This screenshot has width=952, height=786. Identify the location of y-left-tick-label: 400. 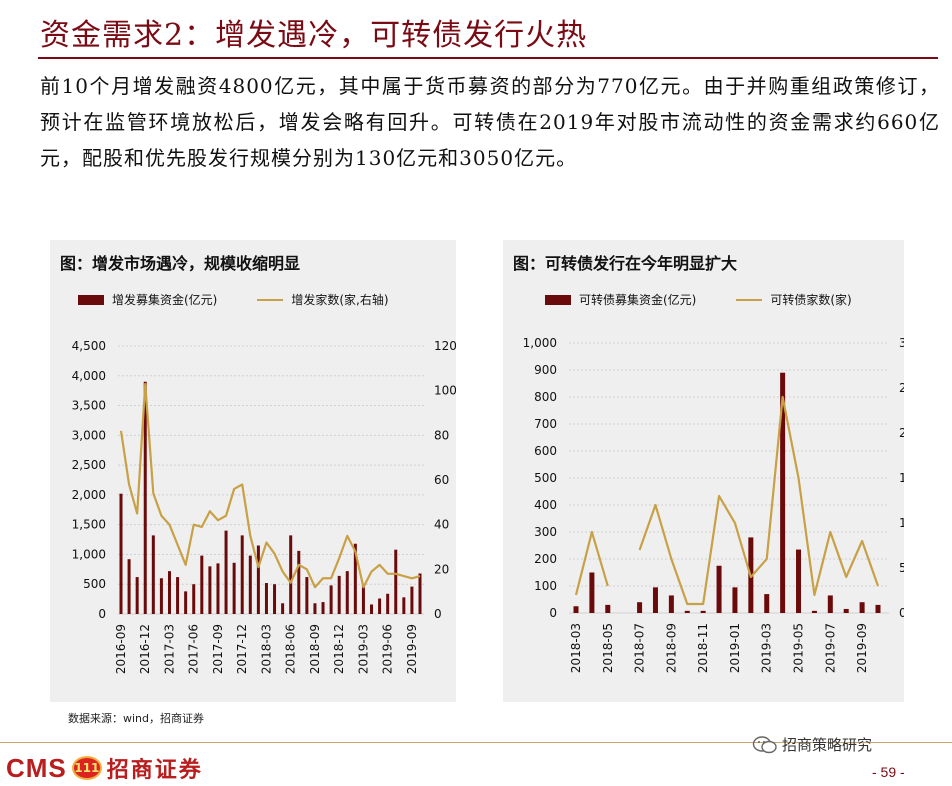
(545, 505).